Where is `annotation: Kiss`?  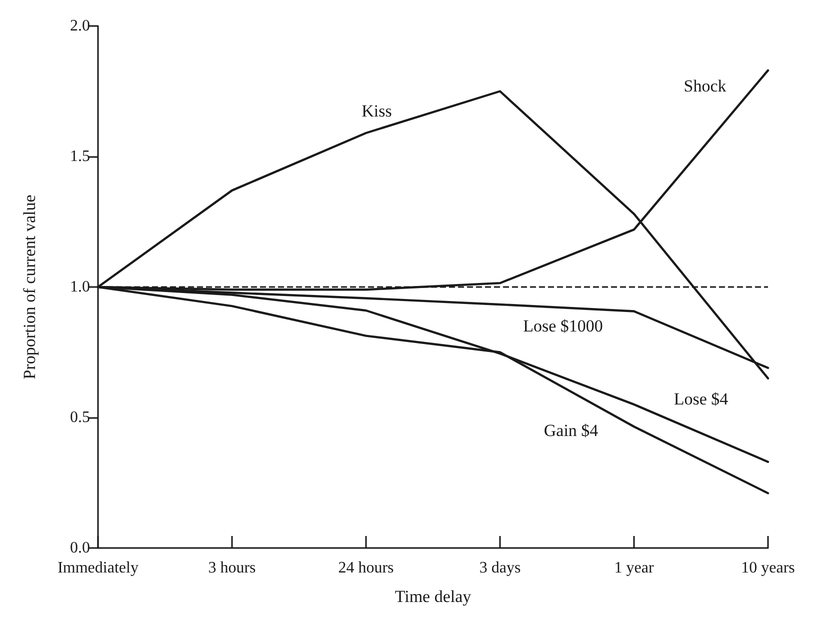
annotation: Kiss is located at coordinates (377, 110).